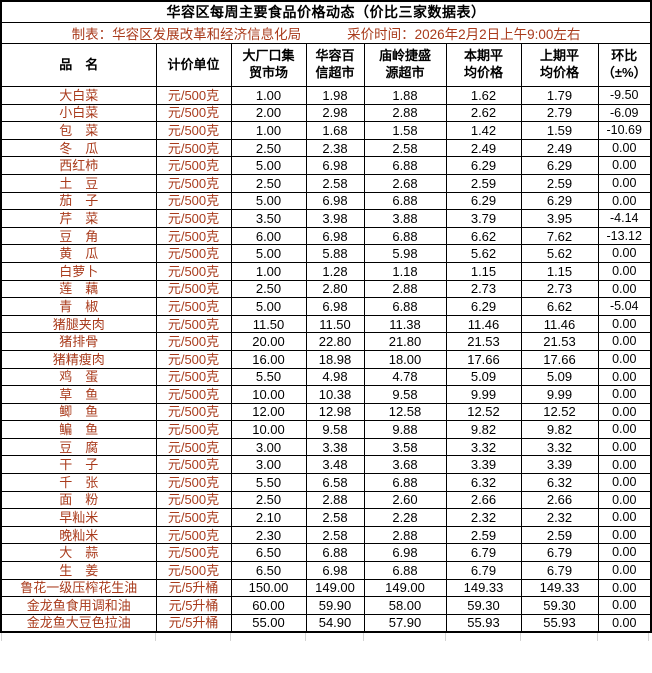  What do you see at coordinates (559, 306) in the screenshot?
I see `previous-avg-cell: 6.62` at bounding box center [559, 306].